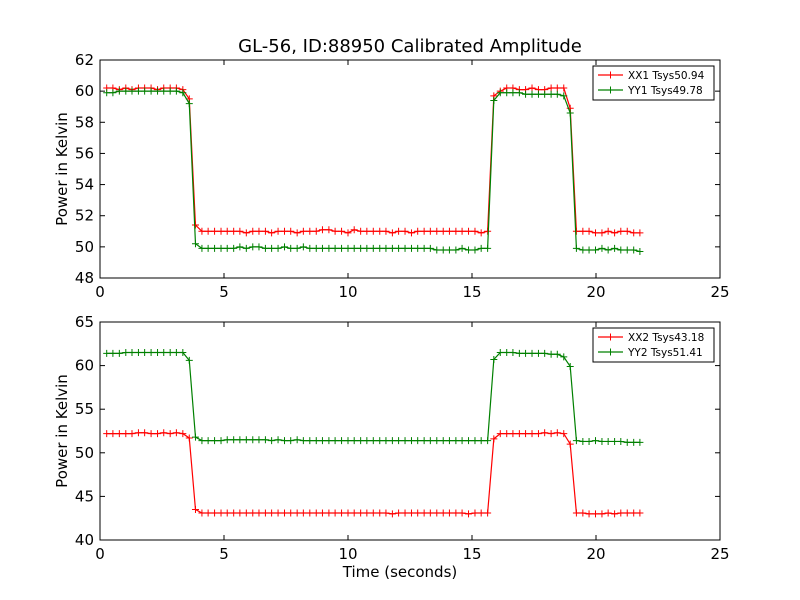 The height and width of the screenshot is (600, 800). I want to click on x-tick-label: 25, so click(719, 554).